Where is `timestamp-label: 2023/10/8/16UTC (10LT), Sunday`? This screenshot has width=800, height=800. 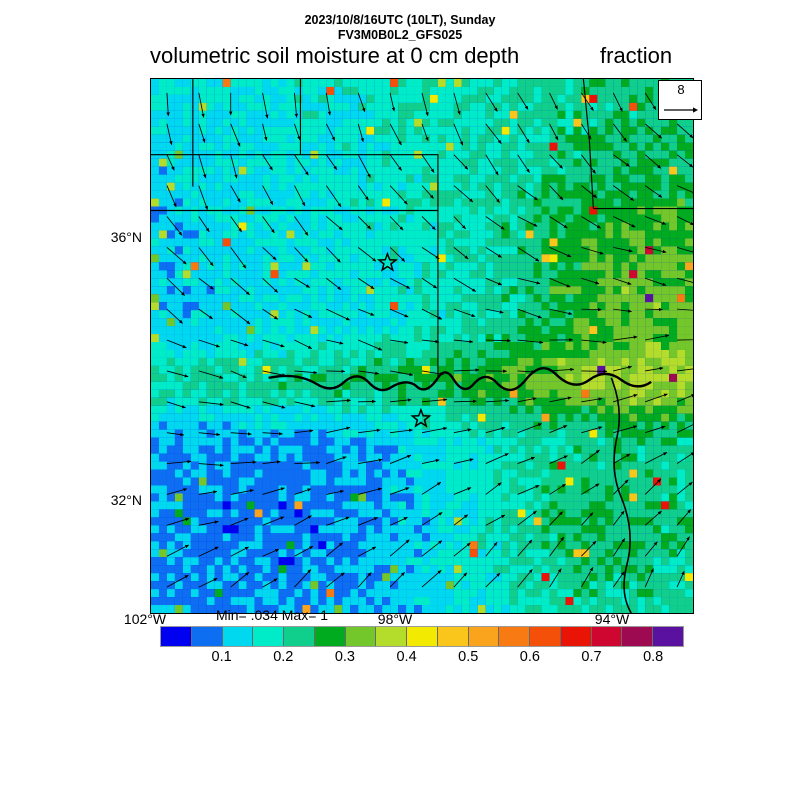 timestamp-label: 2023/10/8/16UTC (10LT), Sunday is located at coordinates (400, 20).